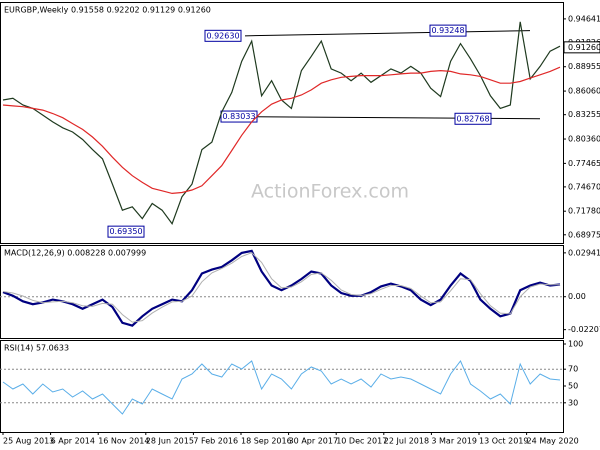 This screenshot has width=600, height=450. I want to click on x-tick-label: 6 Apr 2014, so click(73, 441).